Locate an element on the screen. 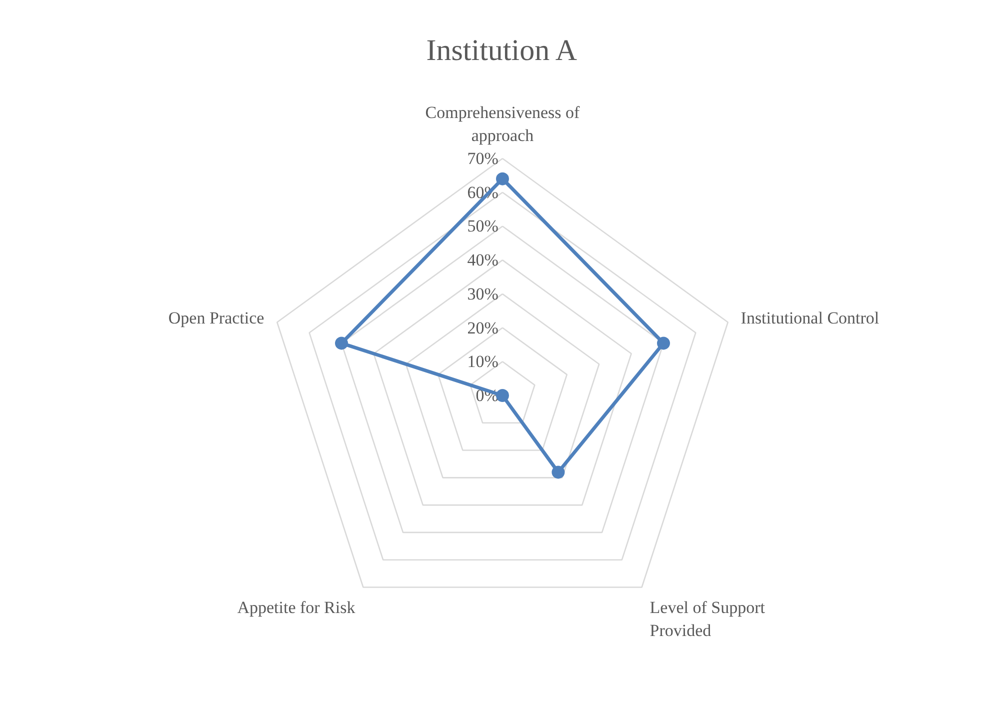  y-tick-label: 30% is located at coordinates (482, 294).